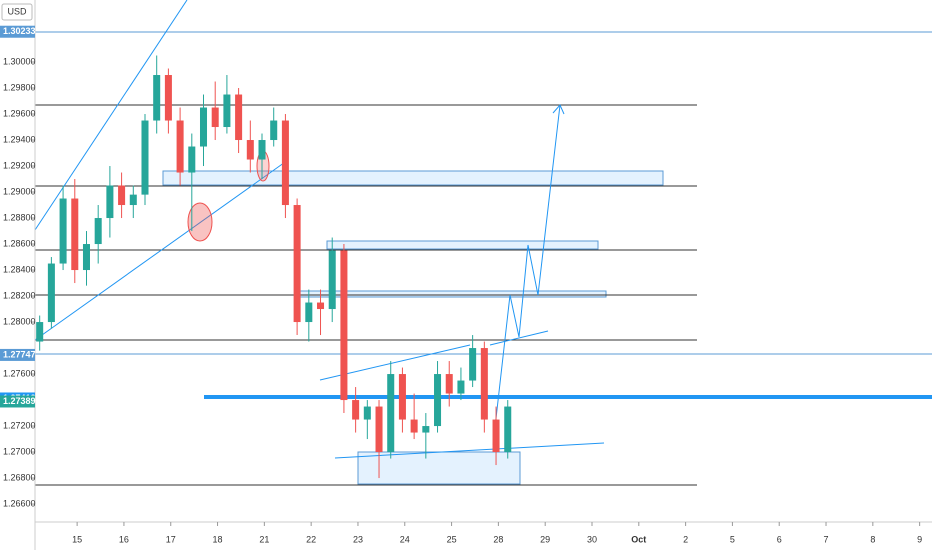 This screenshot has height=550, width=932. What do you see at coordinates (19, 451) in the screenshot?
I see `y-tick-label: 1.27000` at bounding box center [19, 451].